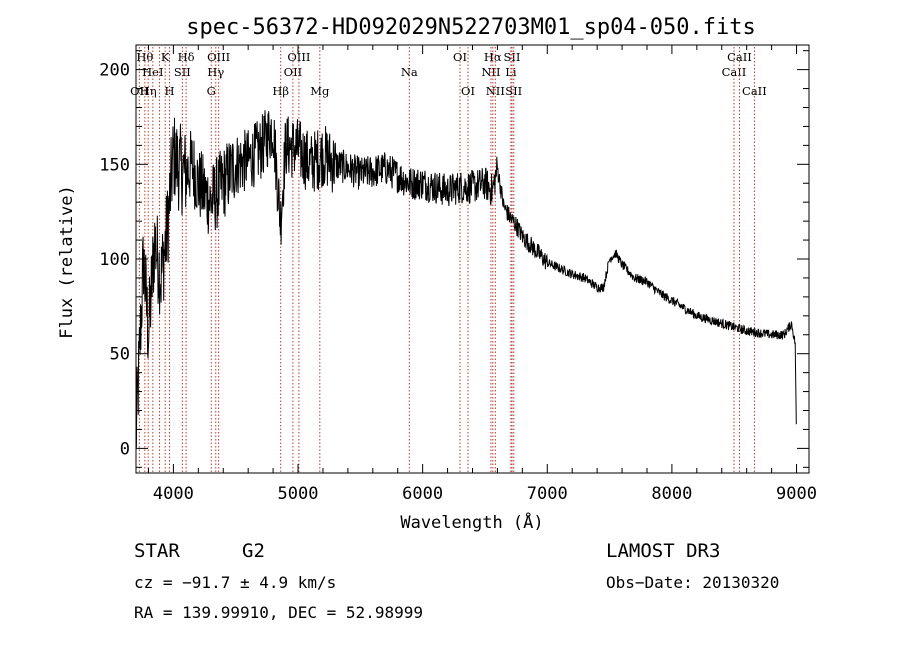  What do you see at coordinates (671, 494) in the screenshot?
I see `x-tick-label: 8000` at bounding box center [671, 494].